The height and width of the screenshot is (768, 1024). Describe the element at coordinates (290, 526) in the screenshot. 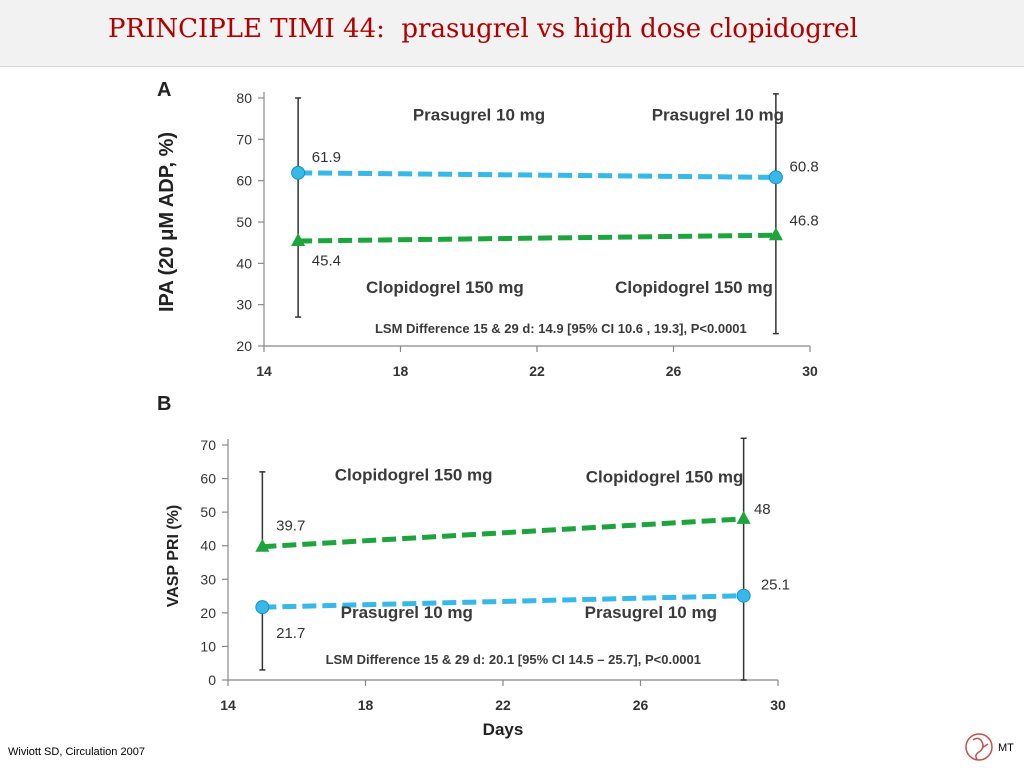

I see `data-label: 39.7` at that location.